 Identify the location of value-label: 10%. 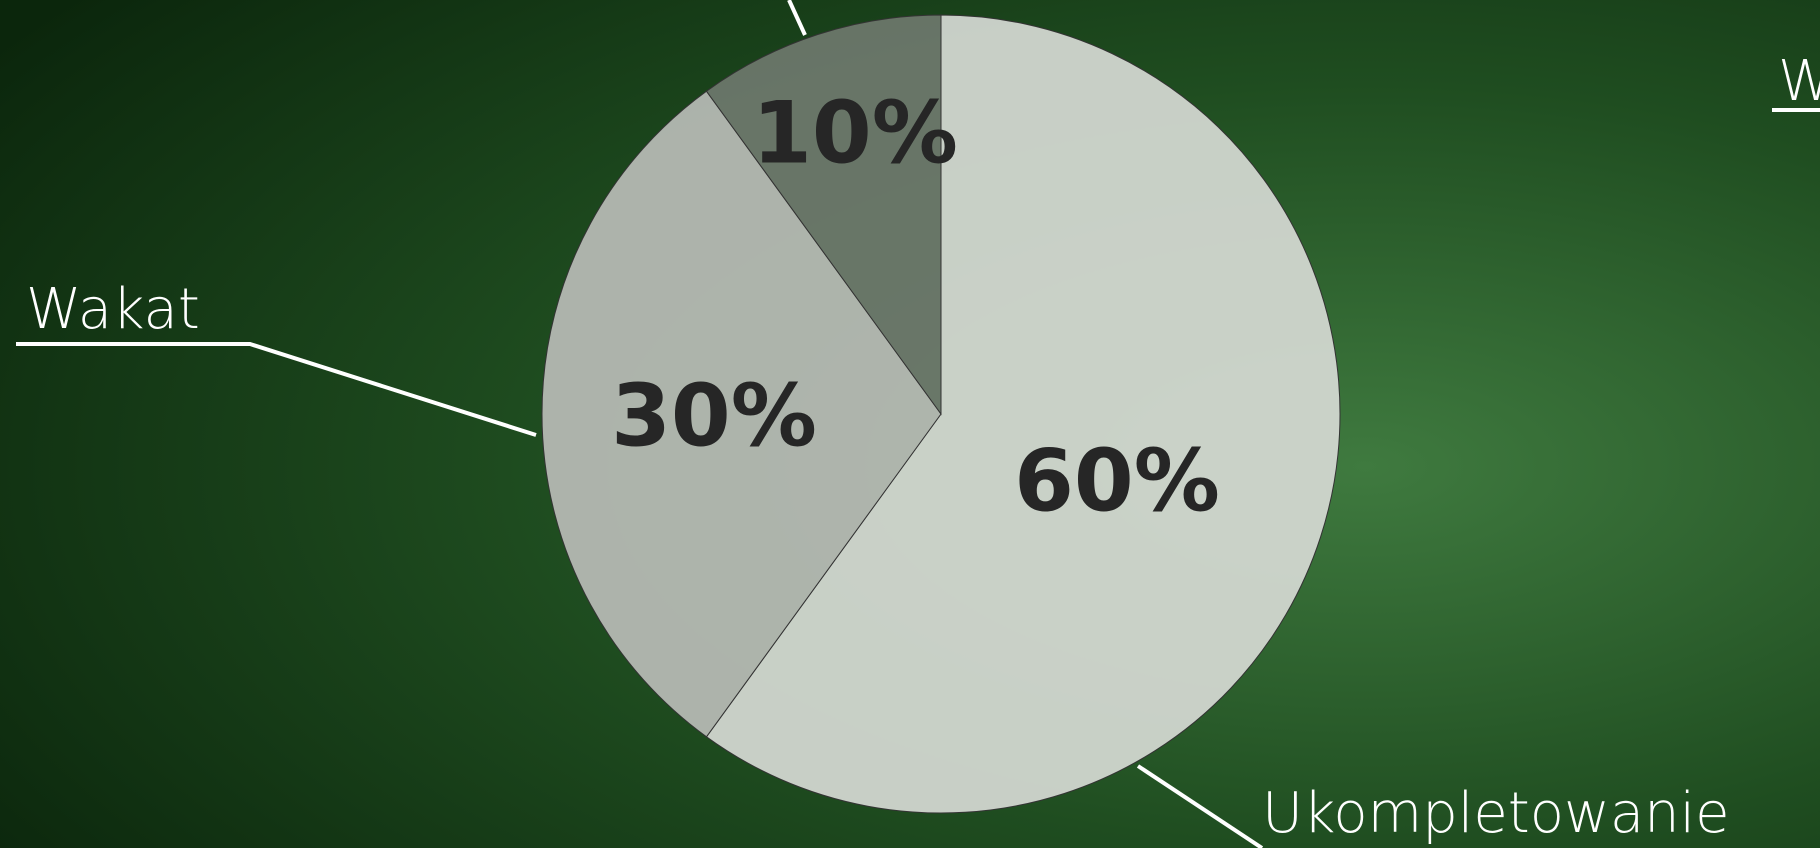
(855, 133).